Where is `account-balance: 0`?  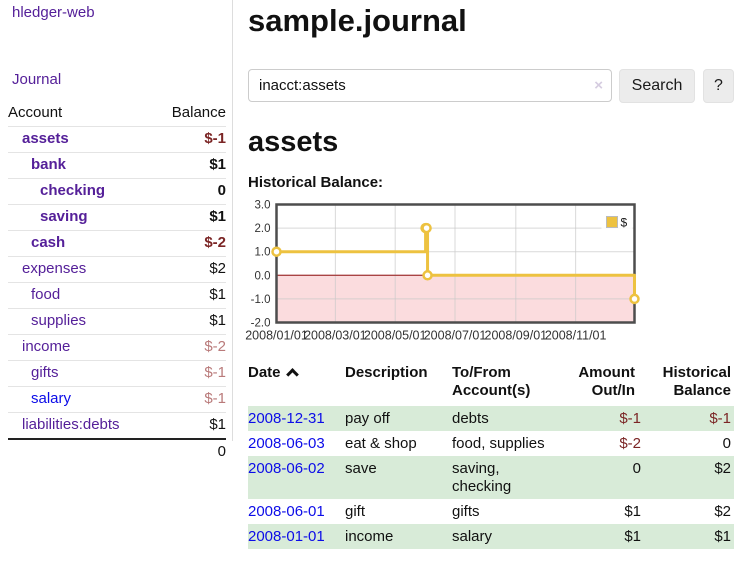
account-balance: 0 is located at coordinates (221, 190).